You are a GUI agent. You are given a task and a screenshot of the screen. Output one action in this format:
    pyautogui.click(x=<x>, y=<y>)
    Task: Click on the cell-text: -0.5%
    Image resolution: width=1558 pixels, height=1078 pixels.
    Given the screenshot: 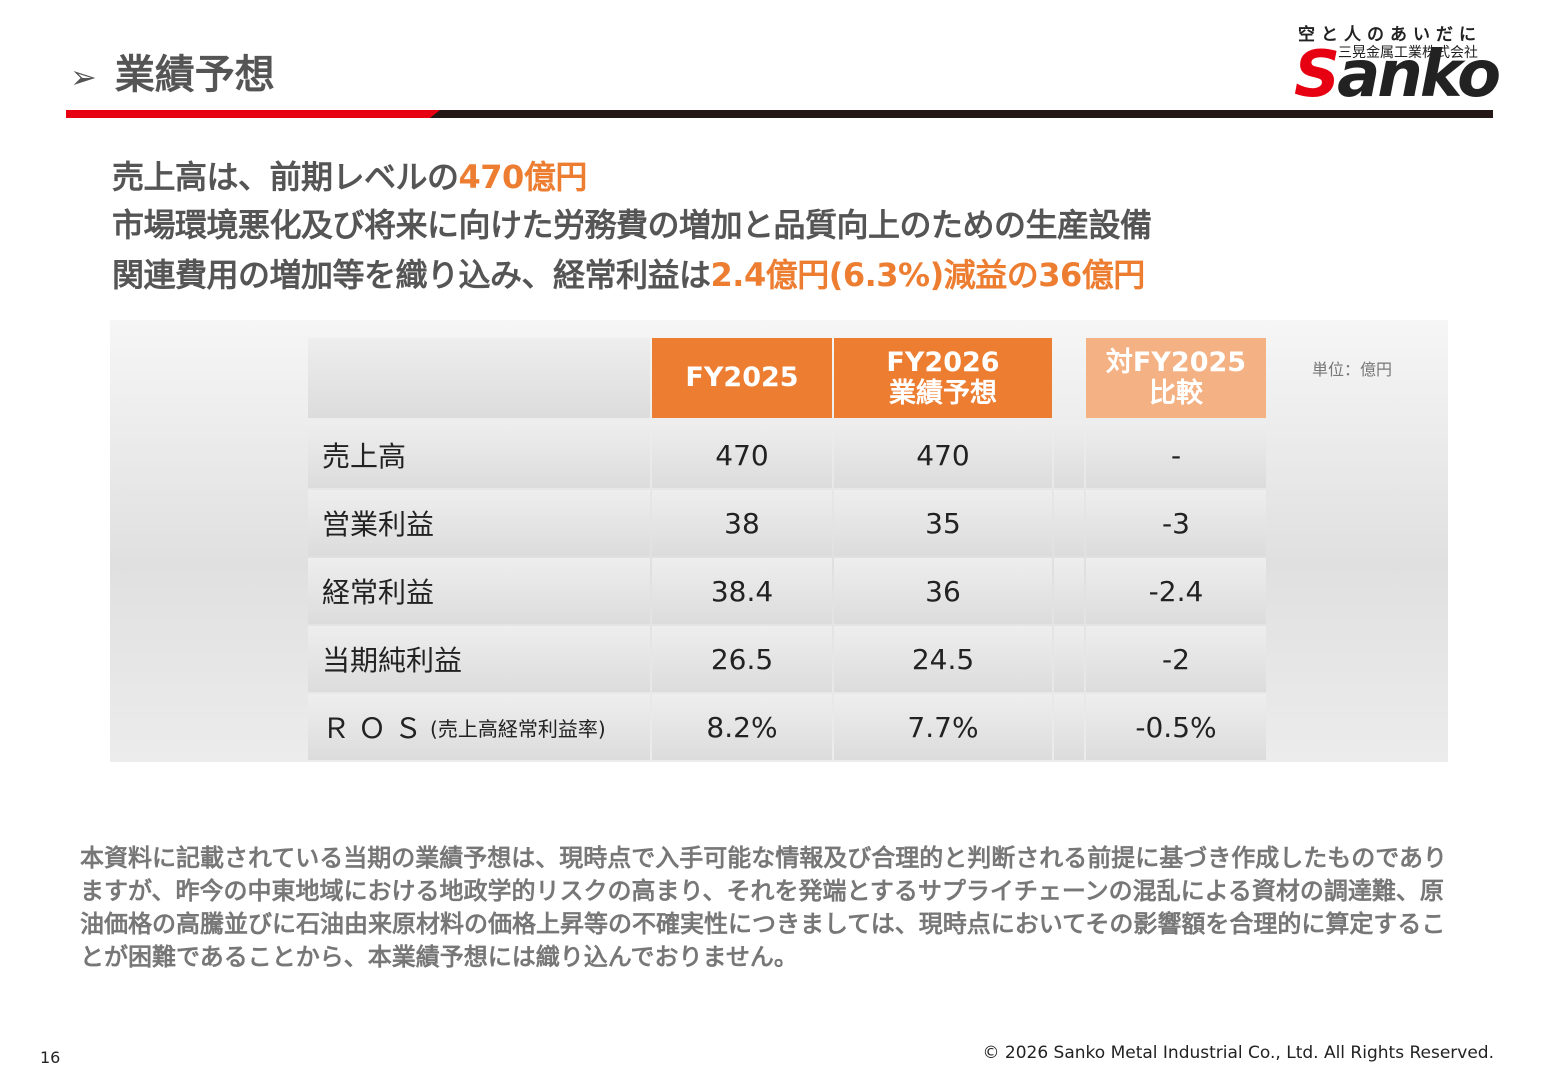 What is the action you would take?
    pyautogui.click(x=1176, y=727)
    